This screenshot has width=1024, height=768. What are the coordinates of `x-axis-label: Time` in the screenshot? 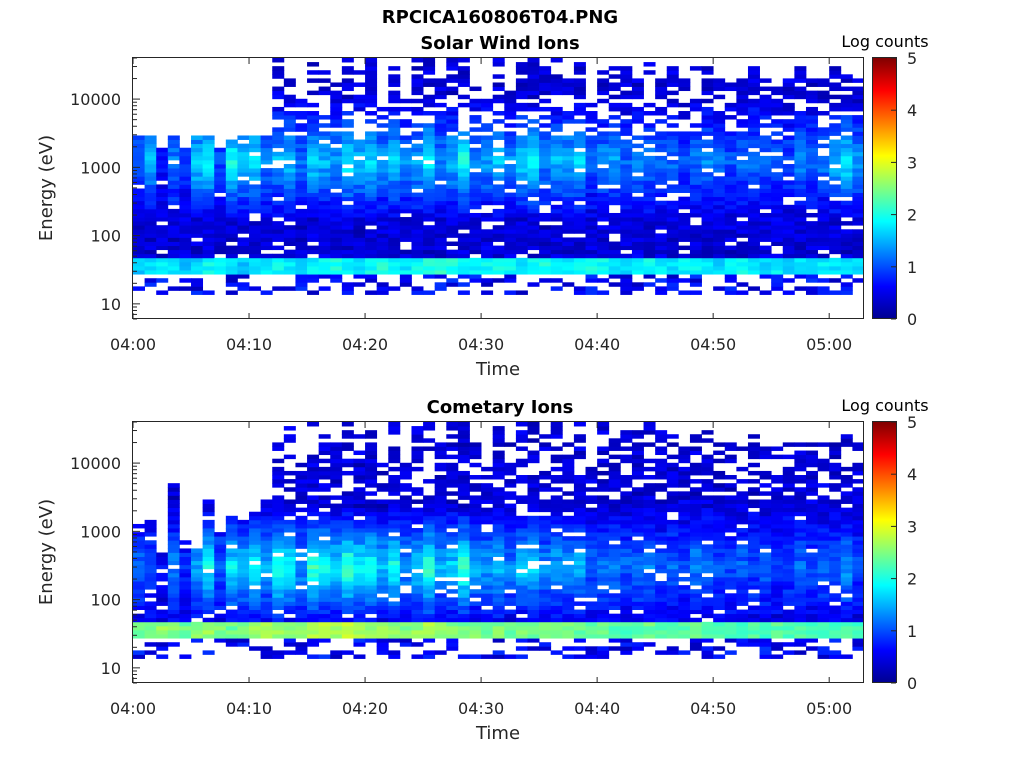 It's located at (497, 369).